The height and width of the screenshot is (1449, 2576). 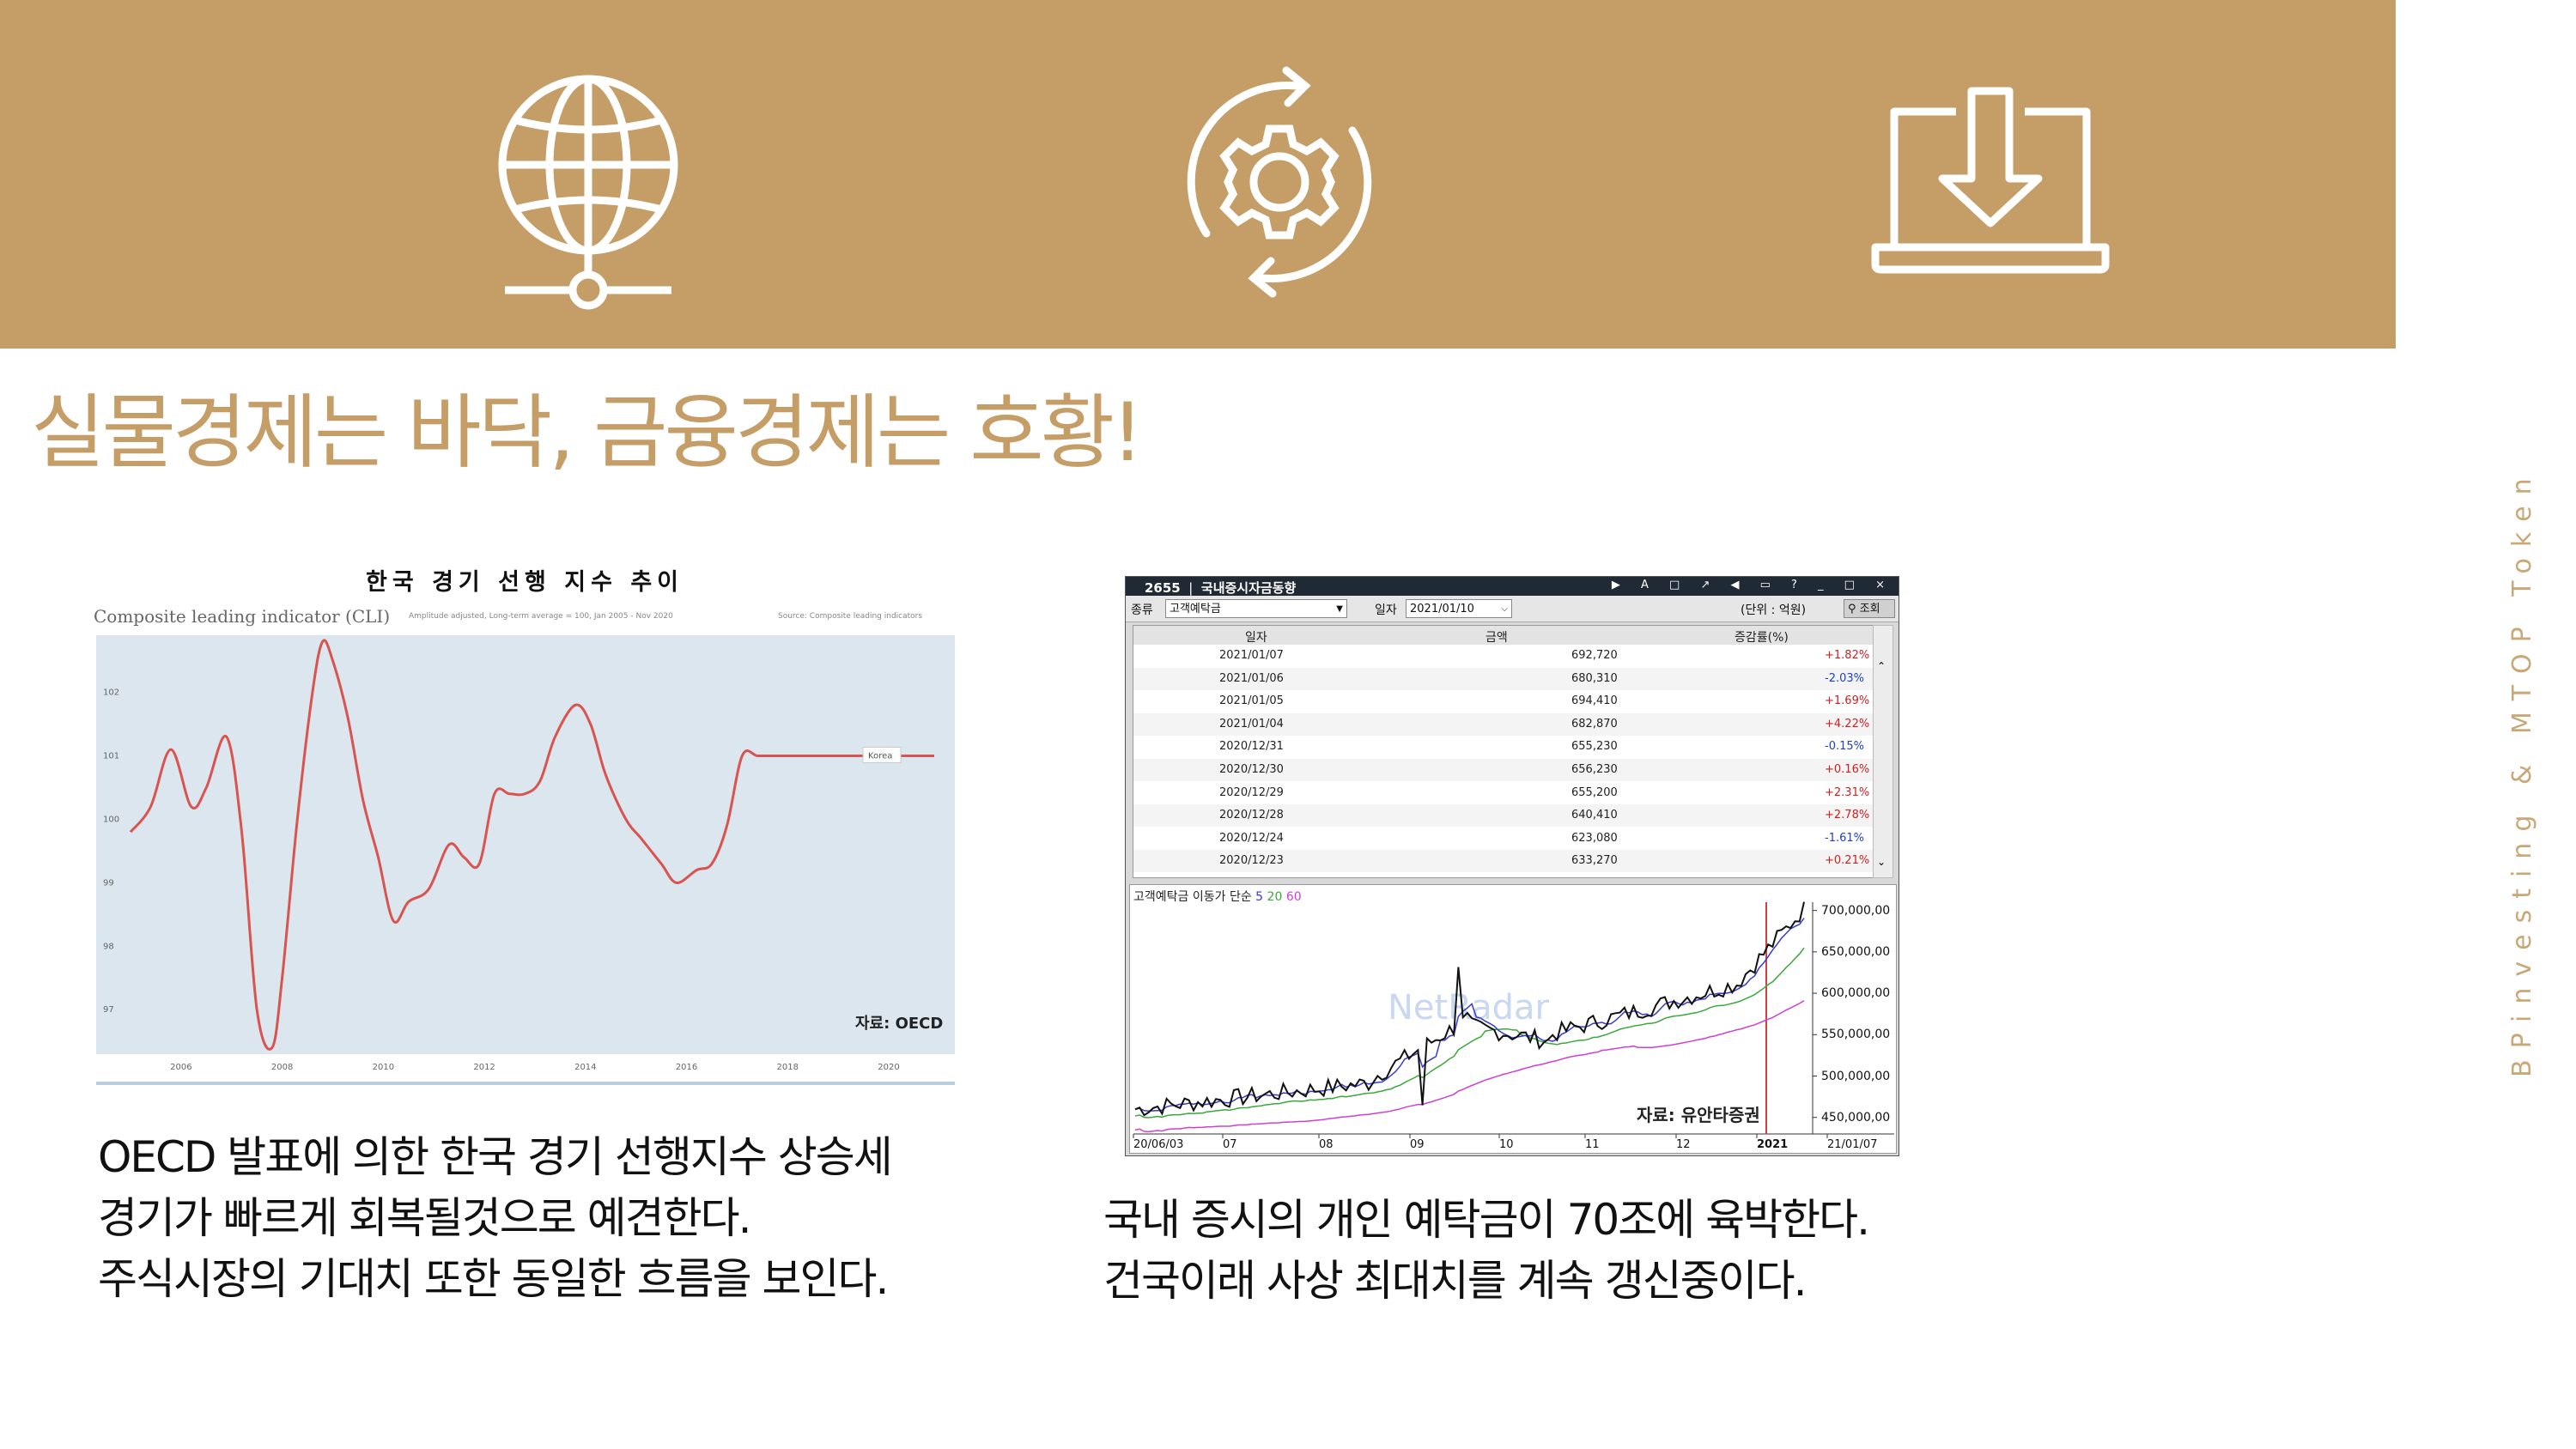 What do you see at coordinates (1594, 769) in the screenshot?
I see `cell-amount: 656,230` at bounding box center [1594, 769].